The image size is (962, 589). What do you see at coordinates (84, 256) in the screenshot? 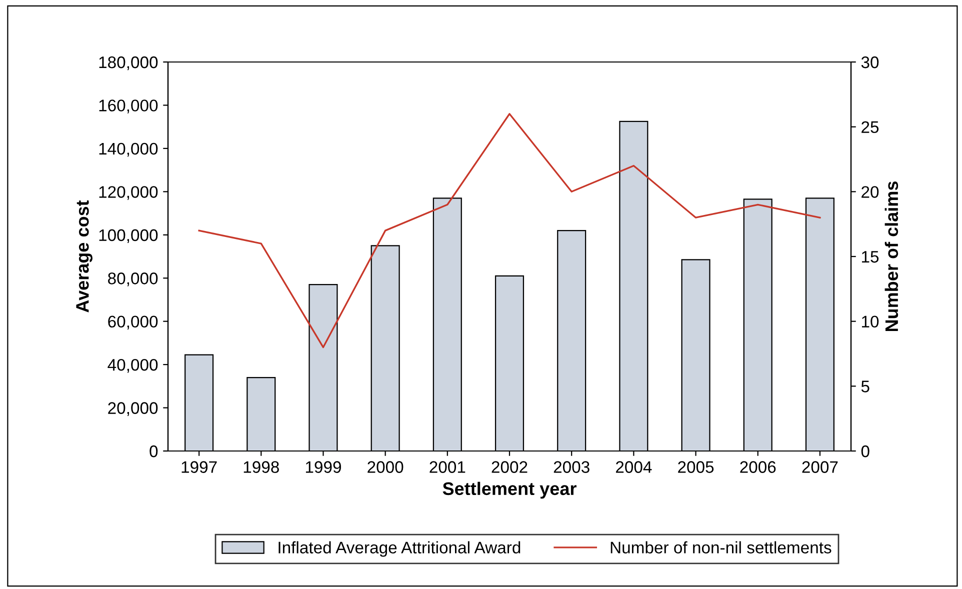
I see `y-axis-title: Average cost` at bounding box center [84, 256].